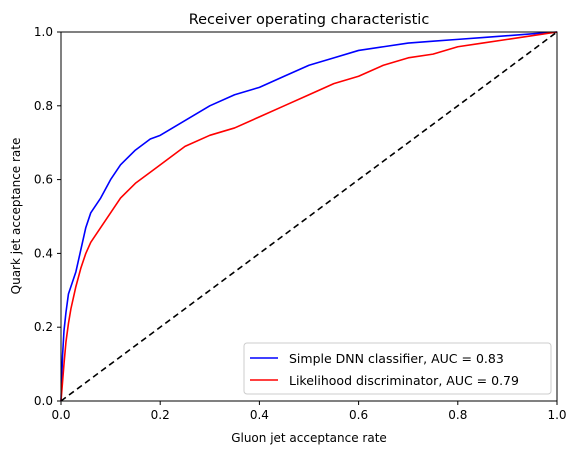 This screenshot has height=455, width=578. Describe the element at coordinates (60, 415) in the screenshot. I see `x-tick-label: 0.0` at that location.